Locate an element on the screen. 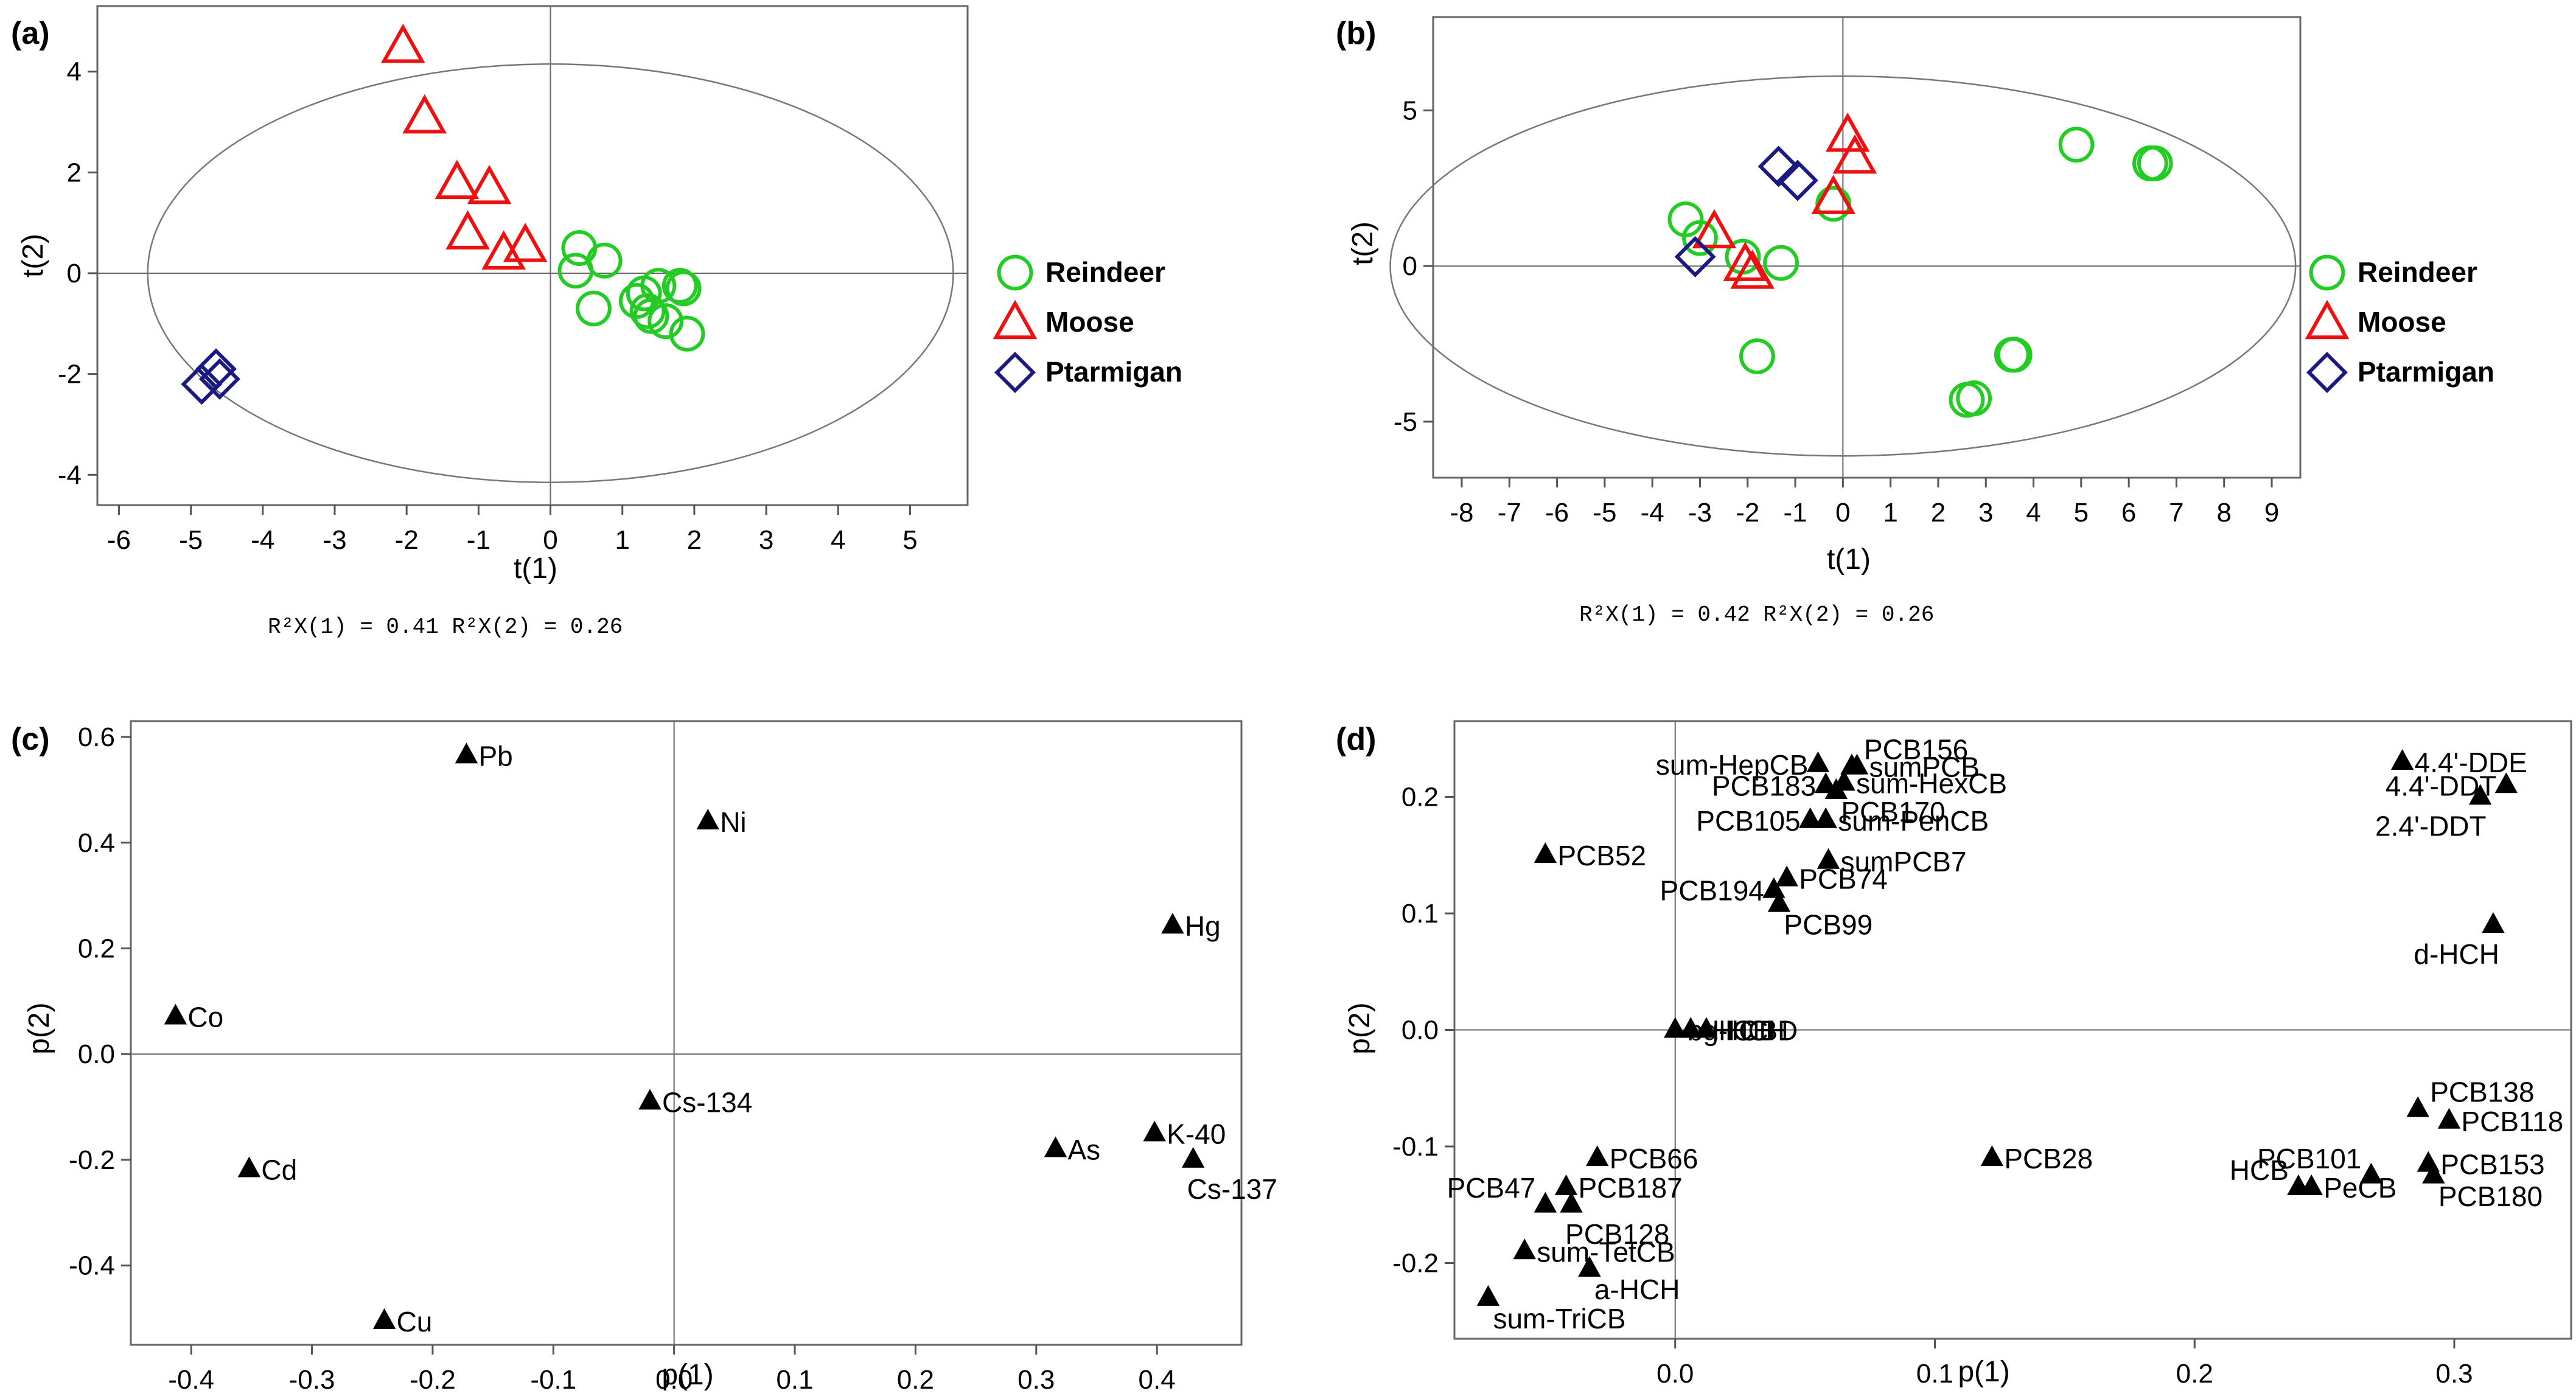 Image resolution: width=2576 pixels, height=1399 pixels. loading-label: PCB66 is located at coordinates (1654, 1158).